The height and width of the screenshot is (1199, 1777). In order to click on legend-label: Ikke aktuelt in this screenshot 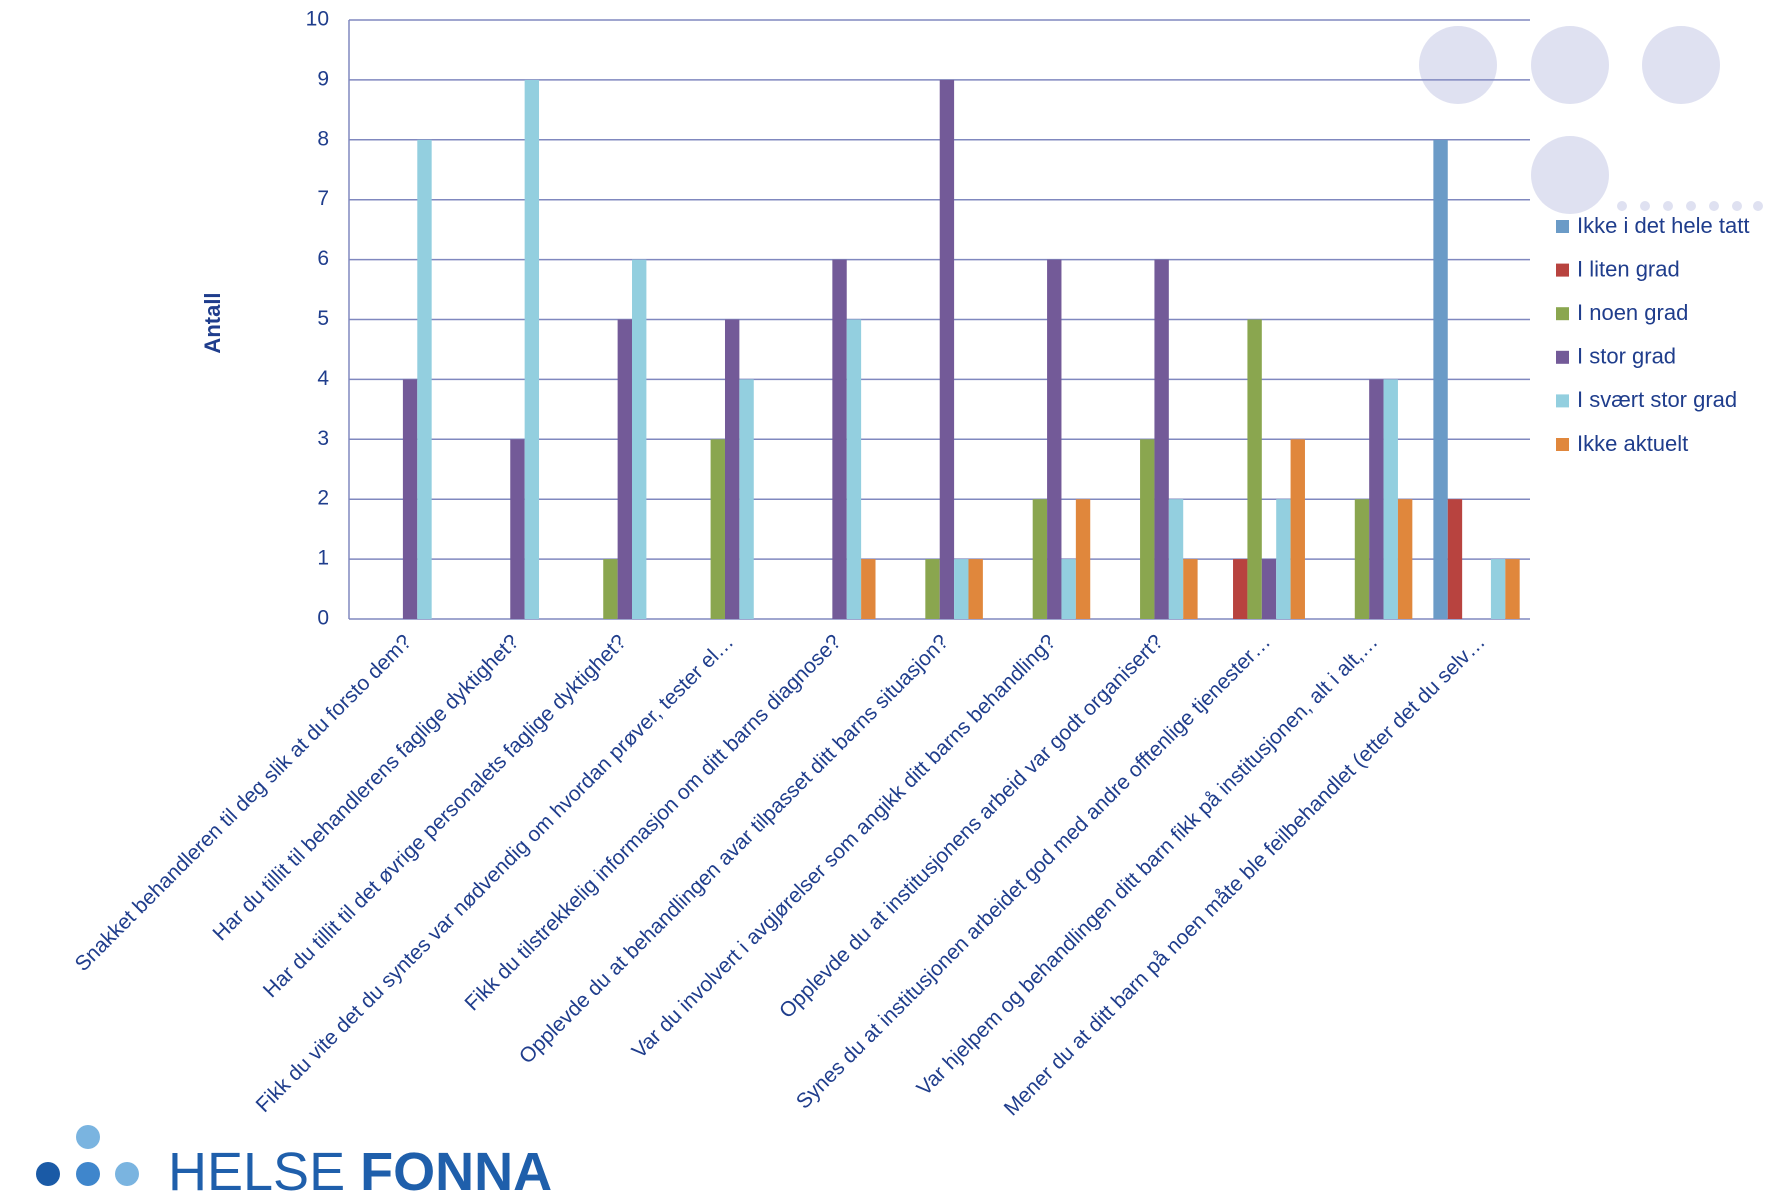, I will do `click(1632, 443)`.